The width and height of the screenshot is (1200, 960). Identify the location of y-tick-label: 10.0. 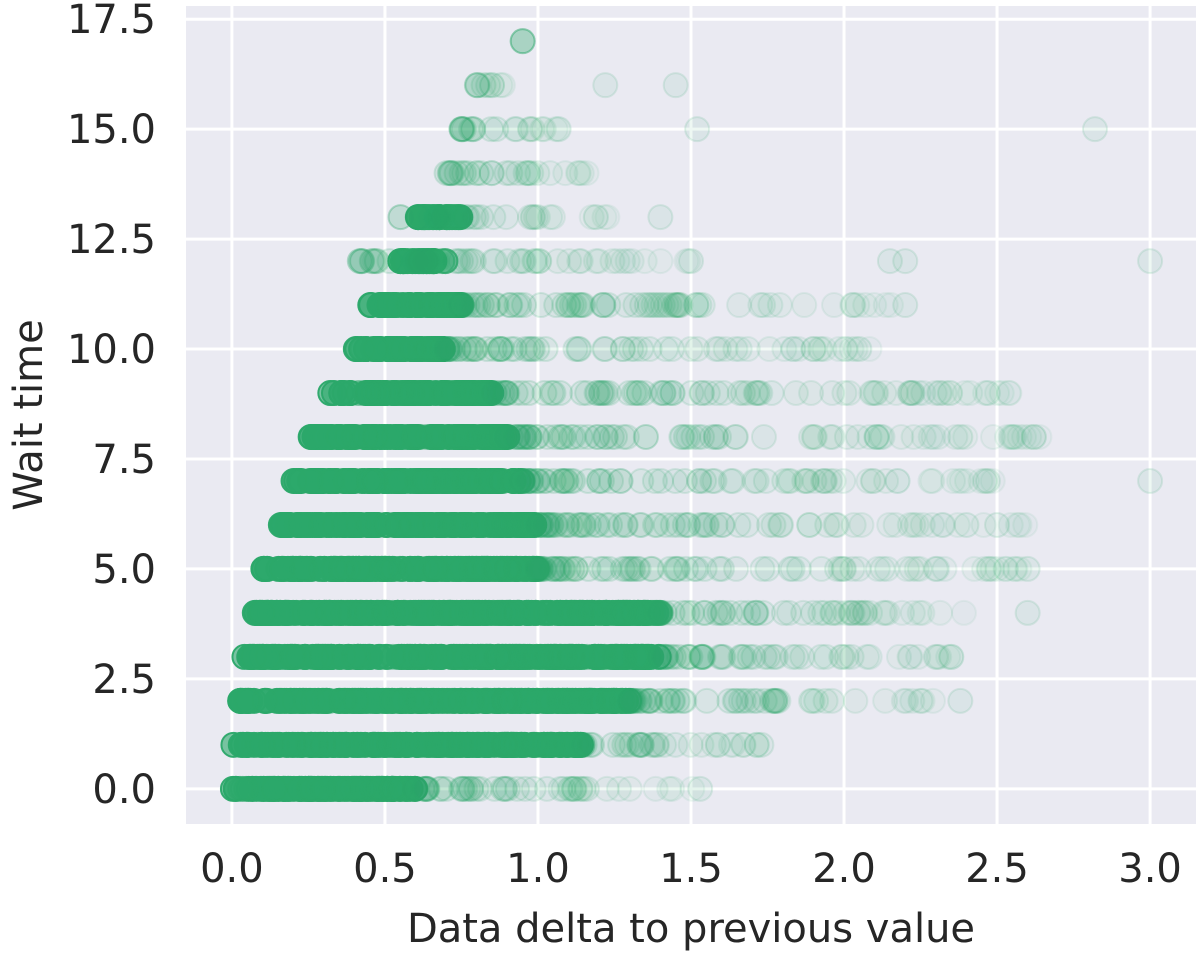
(111, 350).